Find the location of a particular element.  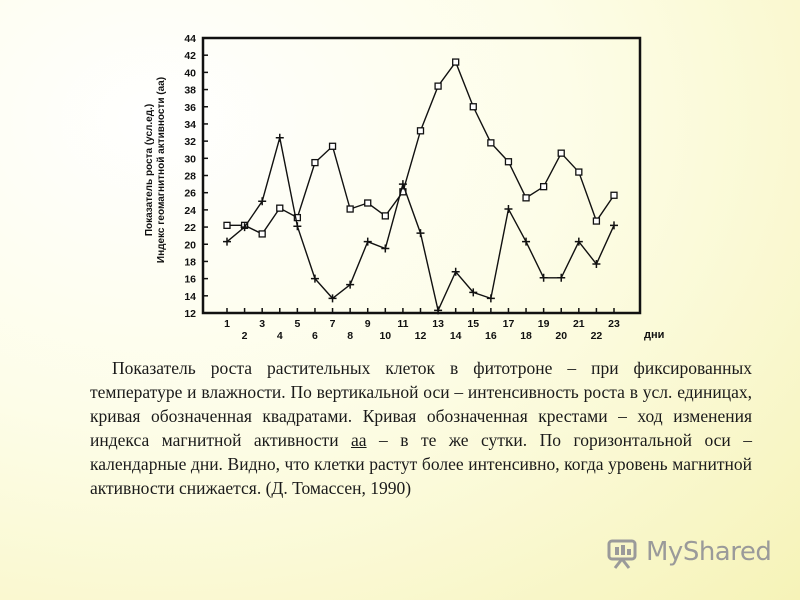

y-tick-label: 34 is located at coordinates (190, 125).